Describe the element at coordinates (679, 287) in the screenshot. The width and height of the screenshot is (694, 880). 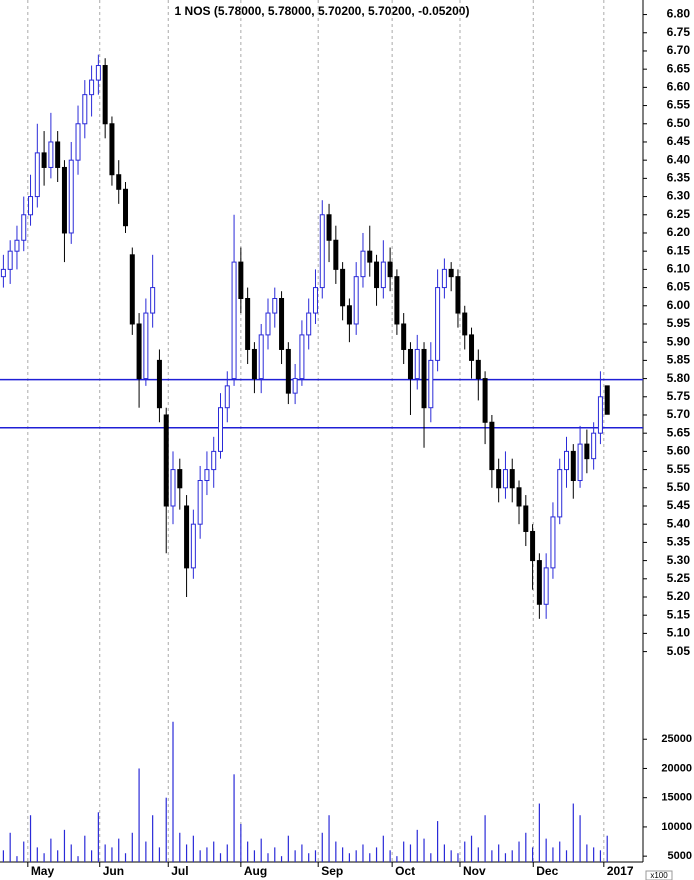
I see `y-tick-label: 6.05` at that location.